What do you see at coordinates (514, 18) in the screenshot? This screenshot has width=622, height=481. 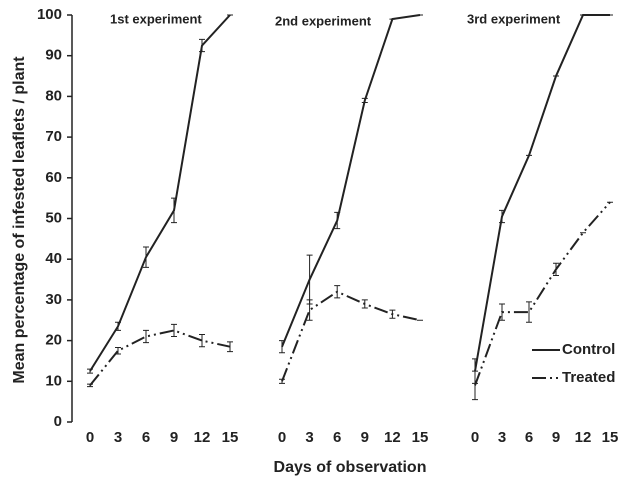 I see `panel-title: 3rd experiment` at bounding box center [514, 18].